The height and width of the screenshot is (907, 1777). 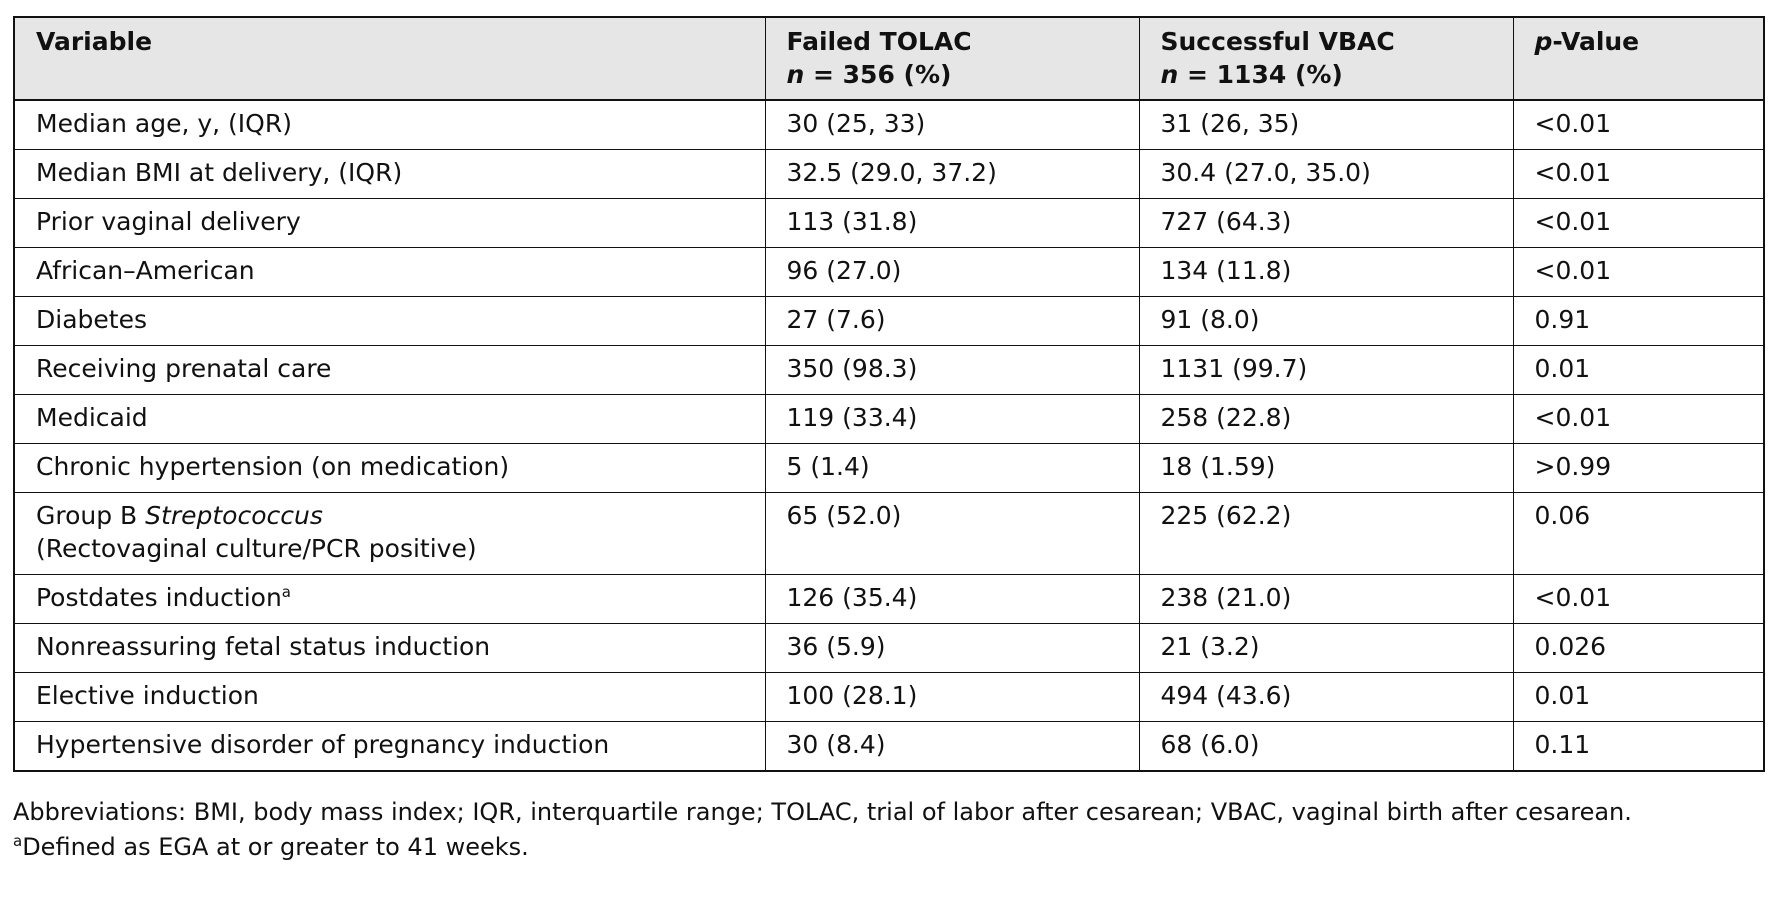 I want to click on header-successful-vbac: Successful VBAC n = 1134 (%), so click(x=1326, y=58).